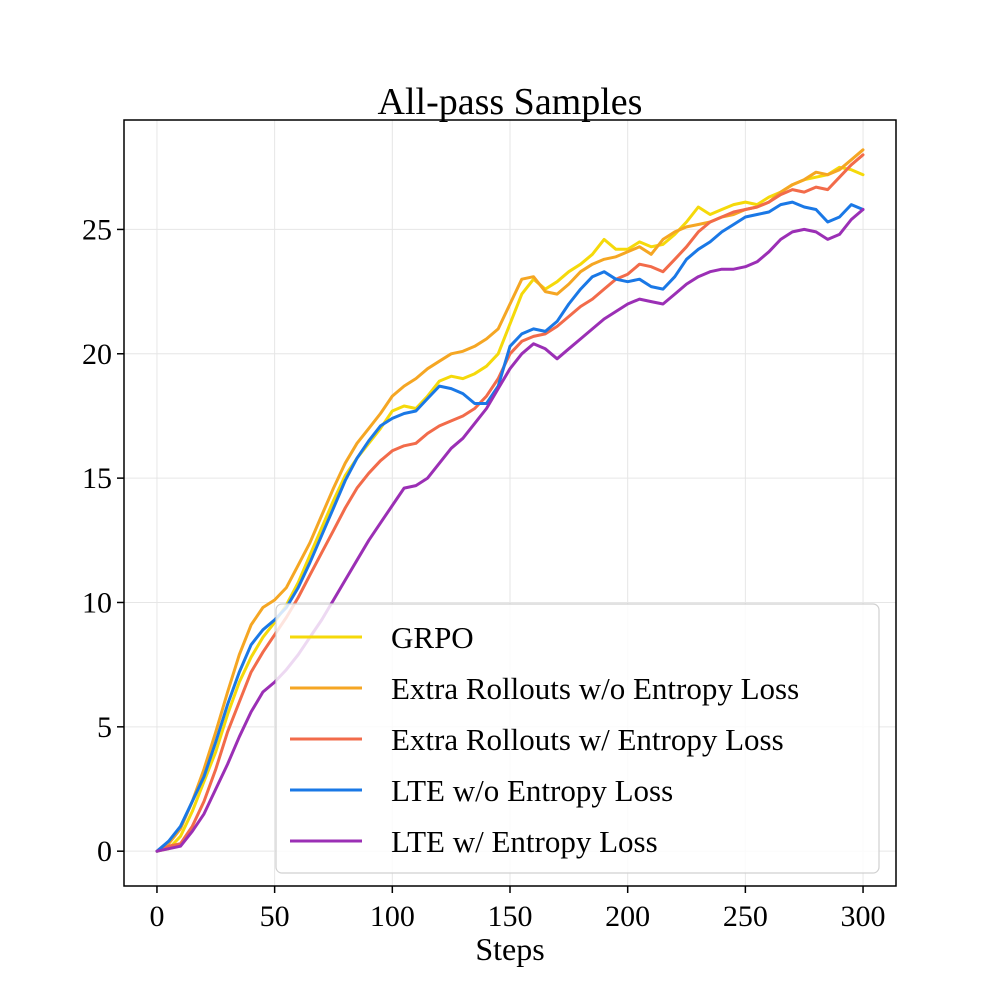  I want to click on x-tick-label: 50, so click(275, 916).